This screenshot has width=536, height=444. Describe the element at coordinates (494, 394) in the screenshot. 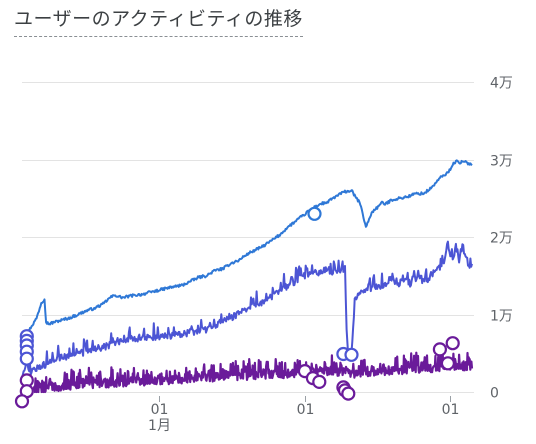

I see `y-tick-label: 0` at that location.